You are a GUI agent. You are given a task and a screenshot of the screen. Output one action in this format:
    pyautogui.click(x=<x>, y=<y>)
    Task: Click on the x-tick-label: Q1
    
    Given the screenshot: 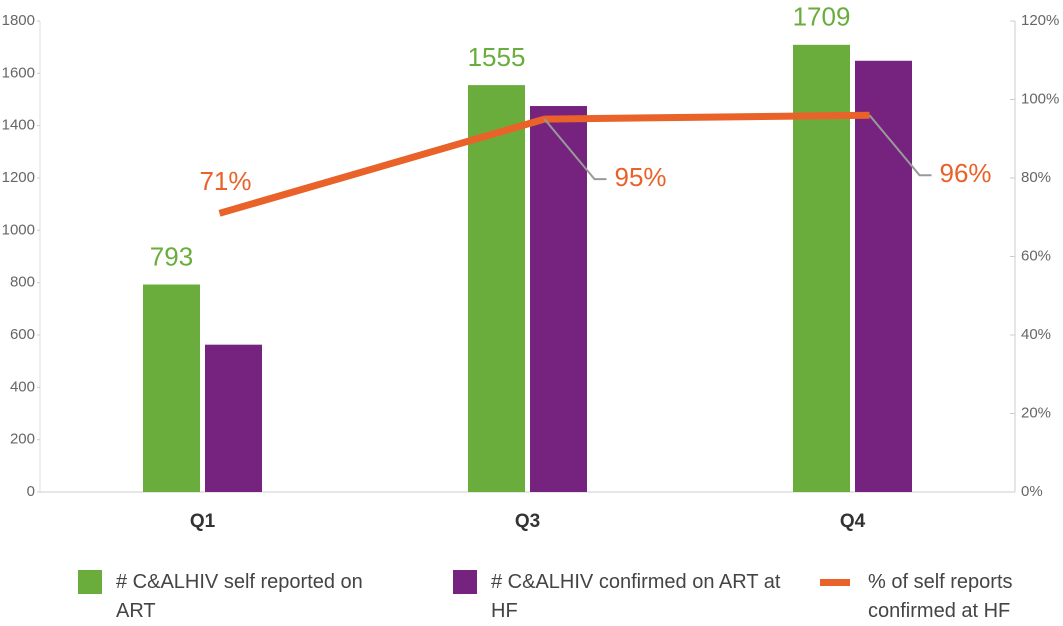 What is the action you would take?
    pyautogui.click(x=203, y=521)
    